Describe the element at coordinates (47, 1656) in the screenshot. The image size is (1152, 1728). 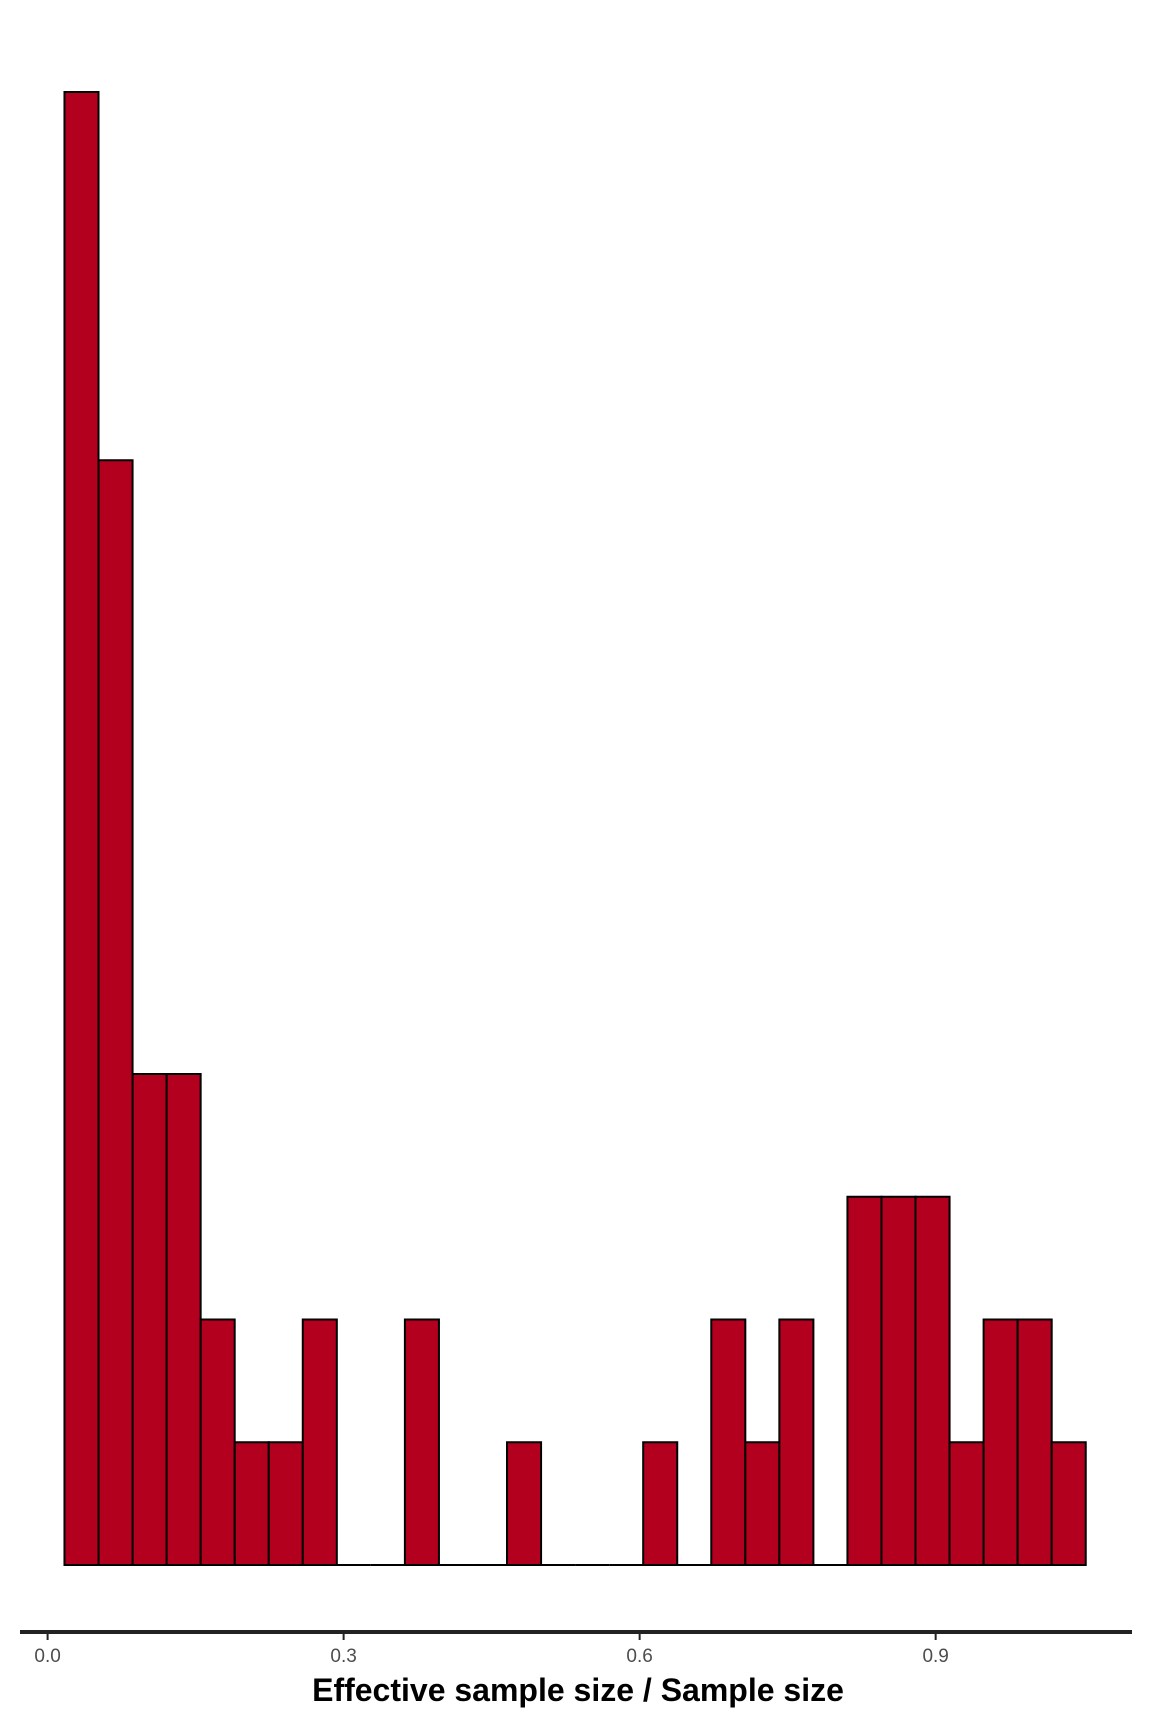
I see `x-tick-label-0: 0.0` at that location.